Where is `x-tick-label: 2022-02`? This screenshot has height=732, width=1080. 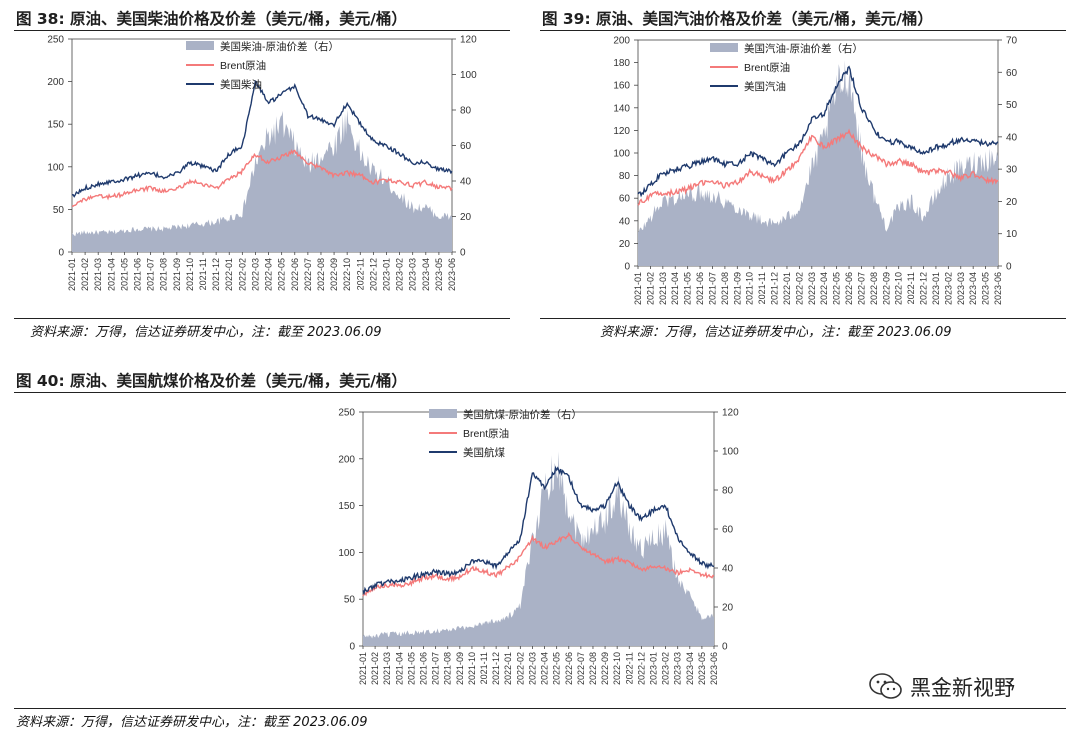 x-tick-label: 2022-02 is located at coordinates (520, 668).